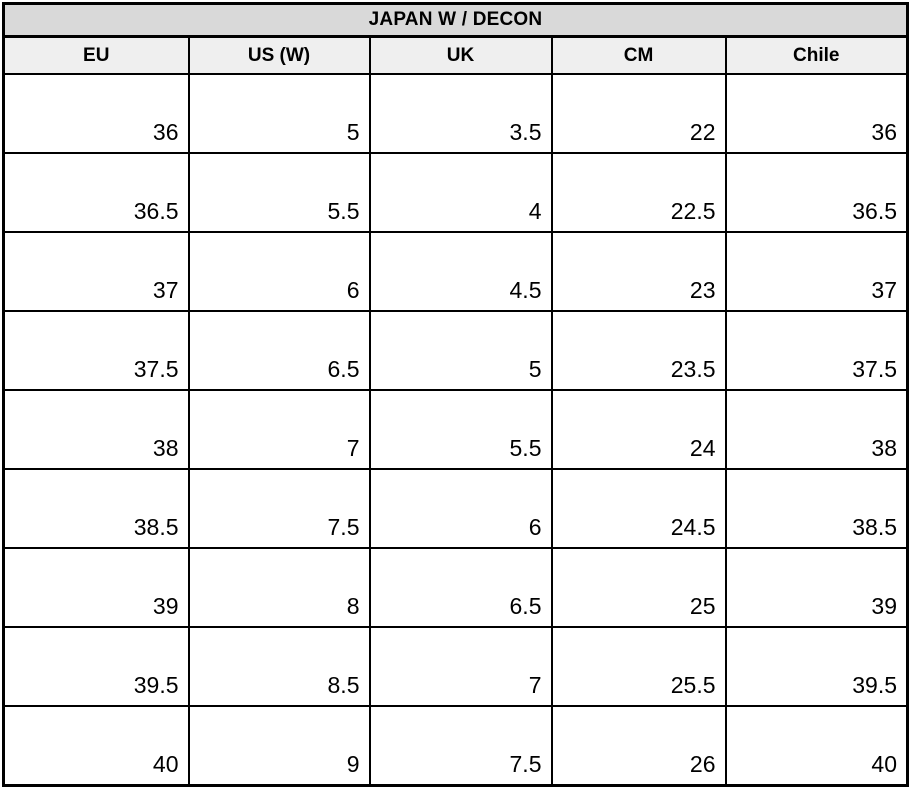 Image resolution: width=910 pixels, height=789 pixels. I want to click on table-cell: 23.5, so click(638, 350).